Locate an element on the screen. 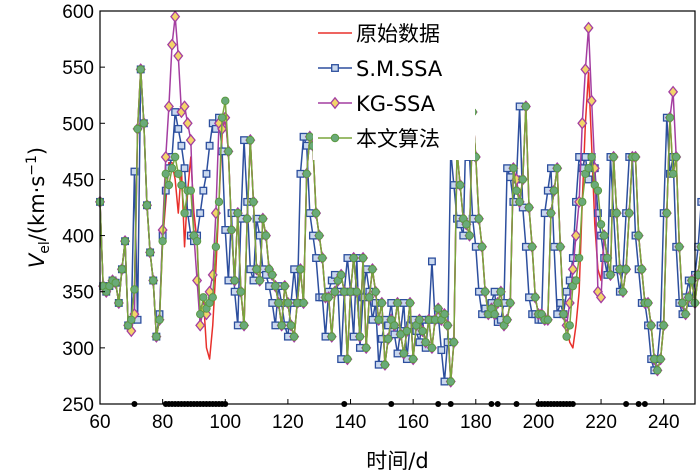 Image resolution: width=700 pixels, height=473 pixels. y-tick-label-300: 300 is located at coordinates (78, 349).